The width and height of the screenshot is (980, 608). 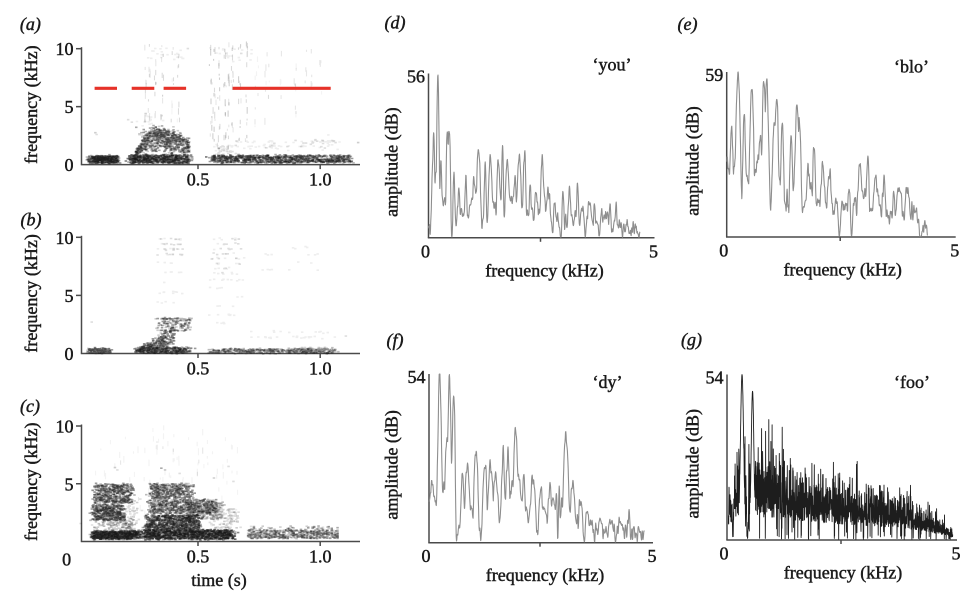 I want to click on svg-text: 56, so click(x=416, y=77).